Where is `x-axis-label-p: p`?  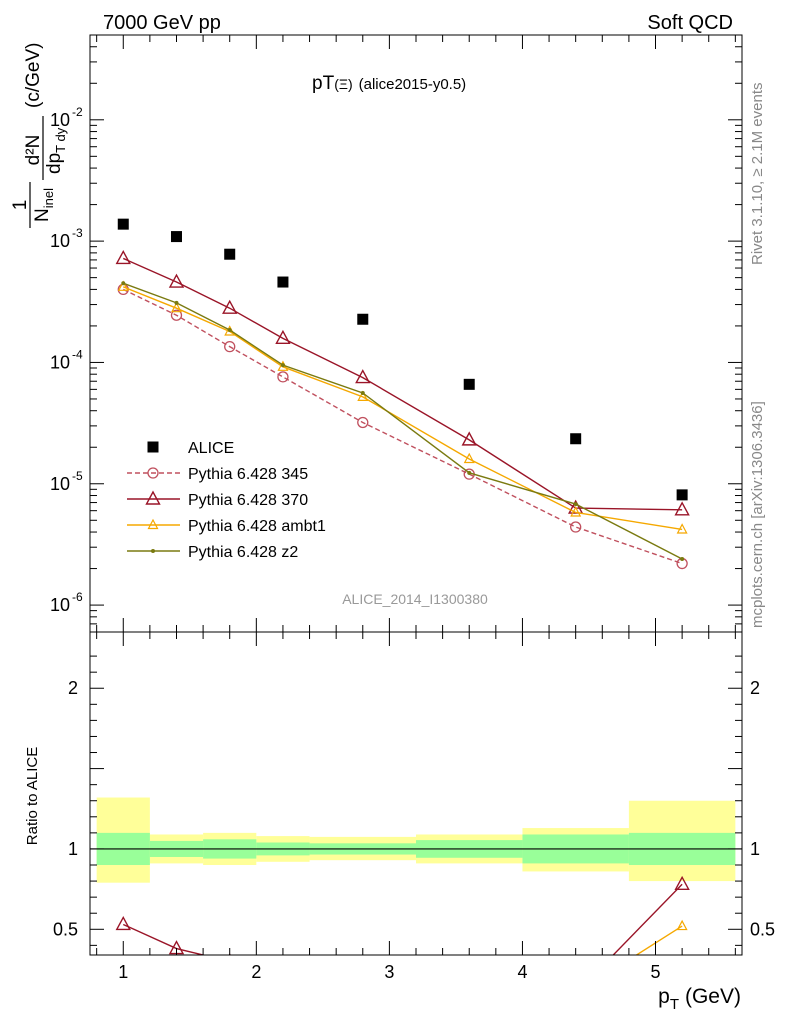
x-axis-label-p: p is located at coordinates (664, 996).